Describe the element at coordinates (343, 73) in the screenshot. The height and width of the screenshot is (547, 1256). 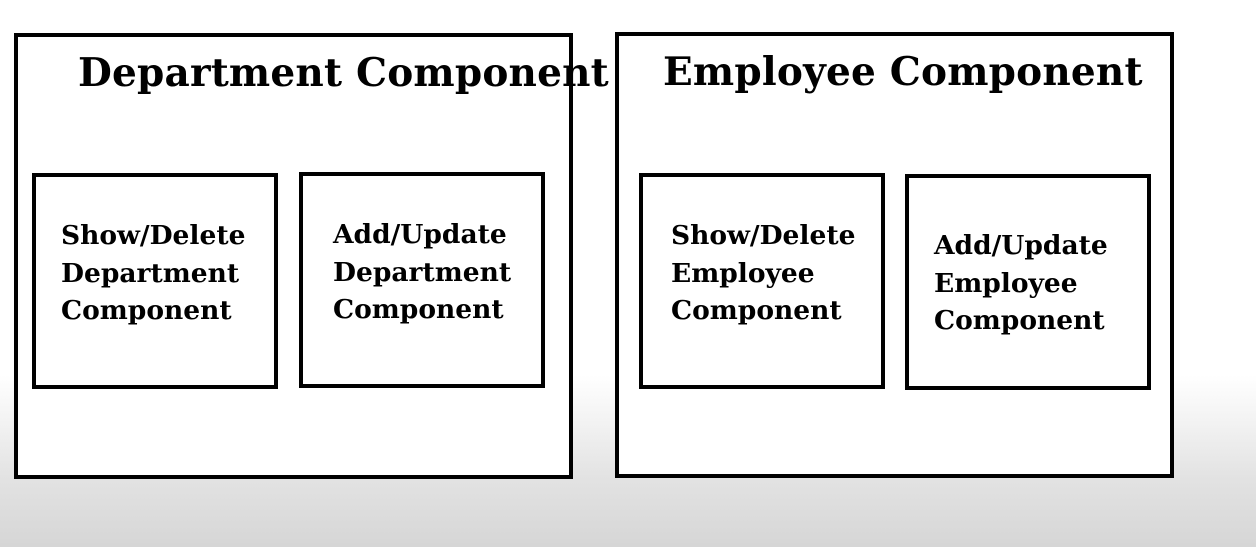
I see `department-component-title: Department Component` at that location.